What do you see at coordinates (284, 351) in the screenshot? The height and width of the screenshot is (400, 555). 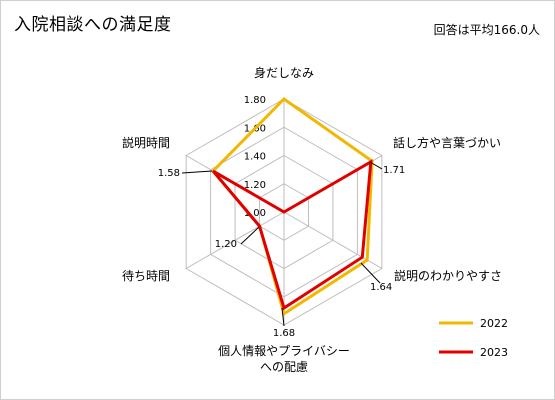 I see `axis-label: 個人情報やプライバシー` at bounding box center [284, 351].